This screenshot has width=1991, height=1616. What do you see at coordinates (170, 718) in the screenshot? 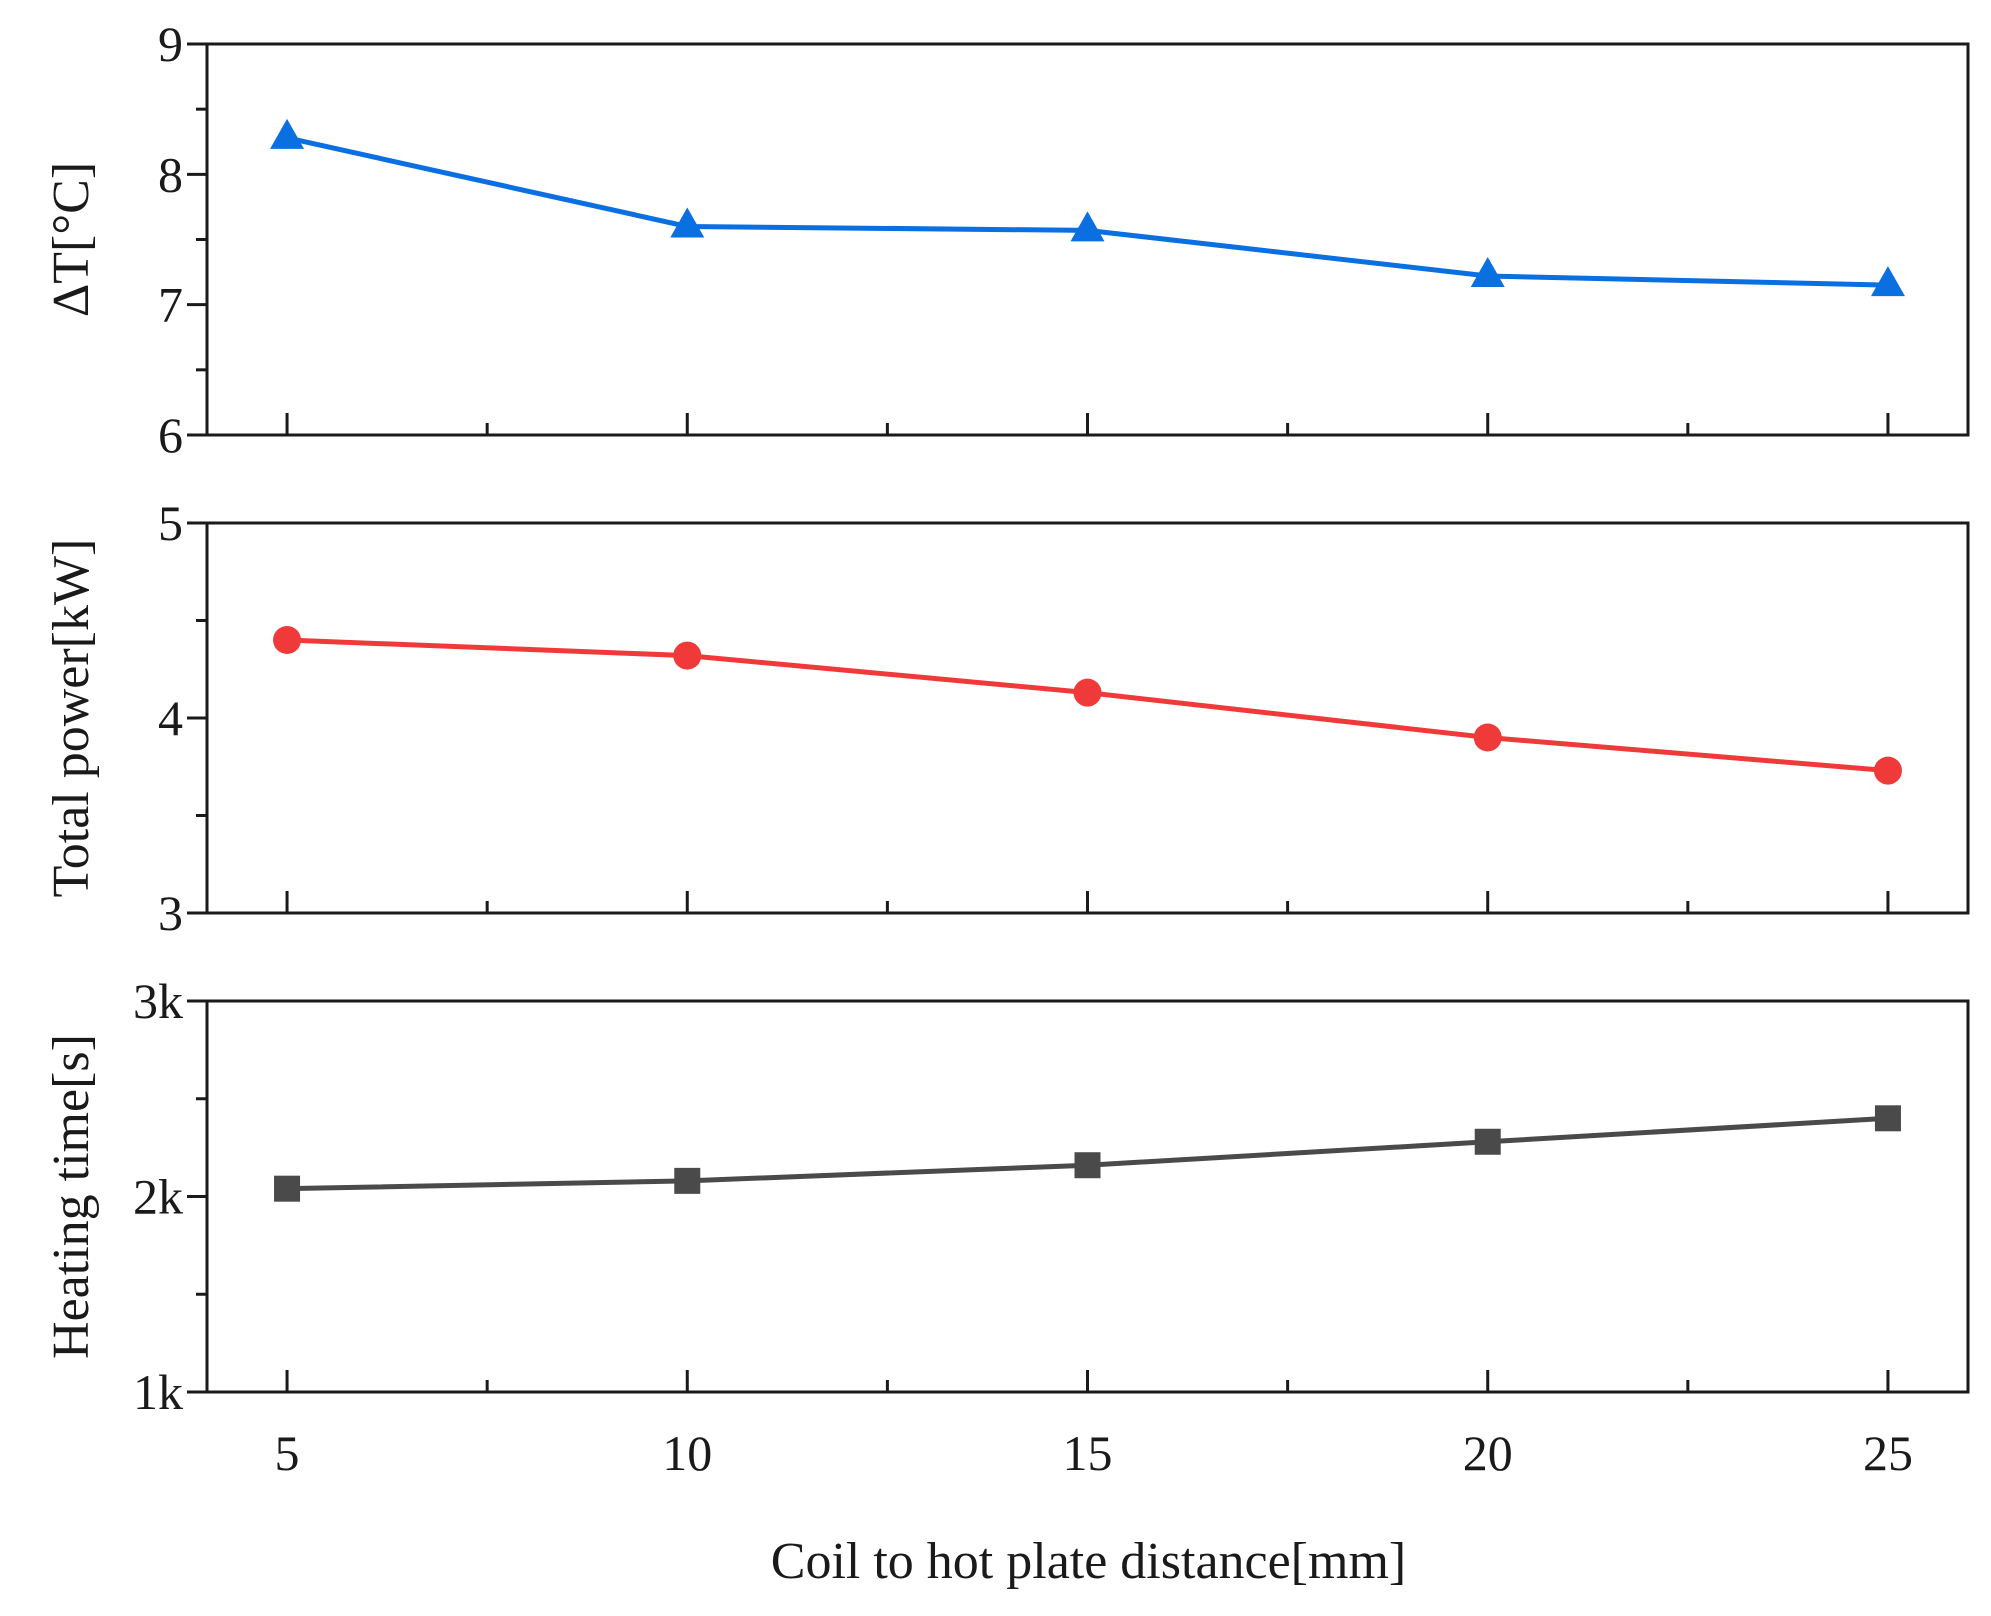
I see `y-tick-label: 4` at bounding box center [170, 718].